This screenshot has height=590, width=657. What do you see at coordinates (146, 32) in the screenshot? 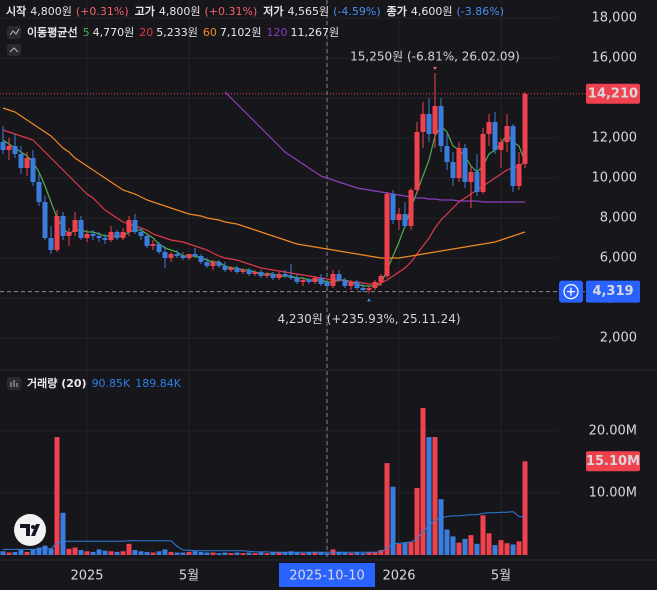
I see `ma-legend-name: 20` at bounding box center [146, 32].